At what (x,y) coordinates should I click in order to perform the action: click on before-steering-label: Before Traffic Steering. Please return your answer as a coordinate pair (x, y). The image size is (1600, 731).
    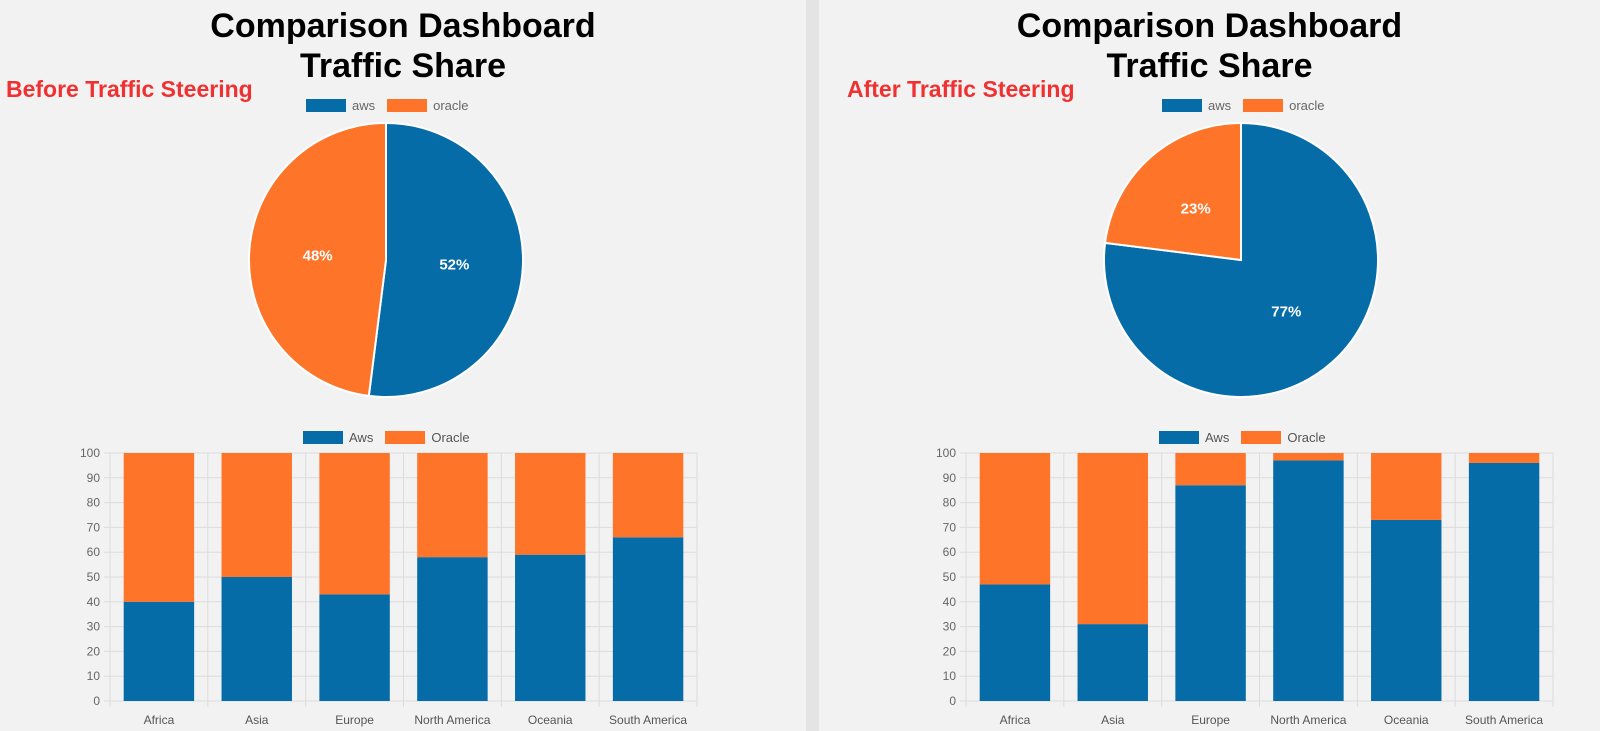
    Looking at the image, I should click on (129, 89).